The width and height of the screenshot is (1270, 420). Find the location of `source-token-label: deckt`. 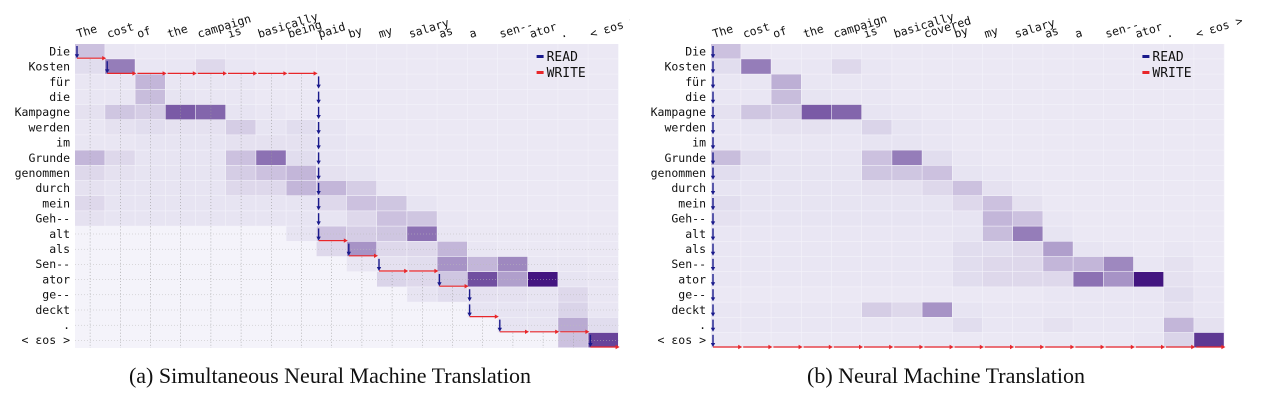

source-token-label: deckt is located at coordinates (688, 310).